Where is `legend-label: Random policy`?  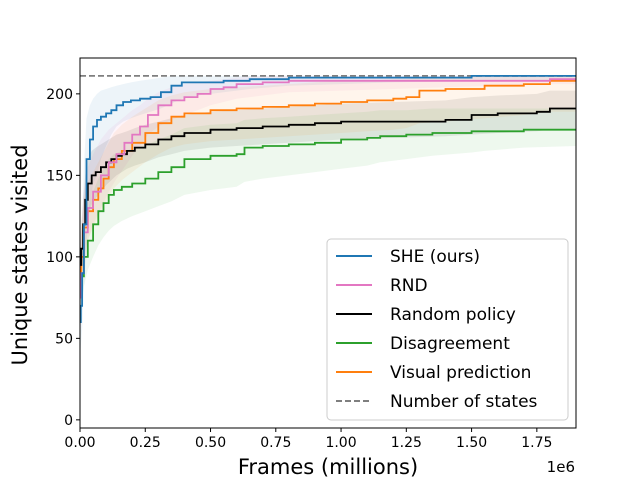 legend-label: Random policy is located at coordinates (453, 315).